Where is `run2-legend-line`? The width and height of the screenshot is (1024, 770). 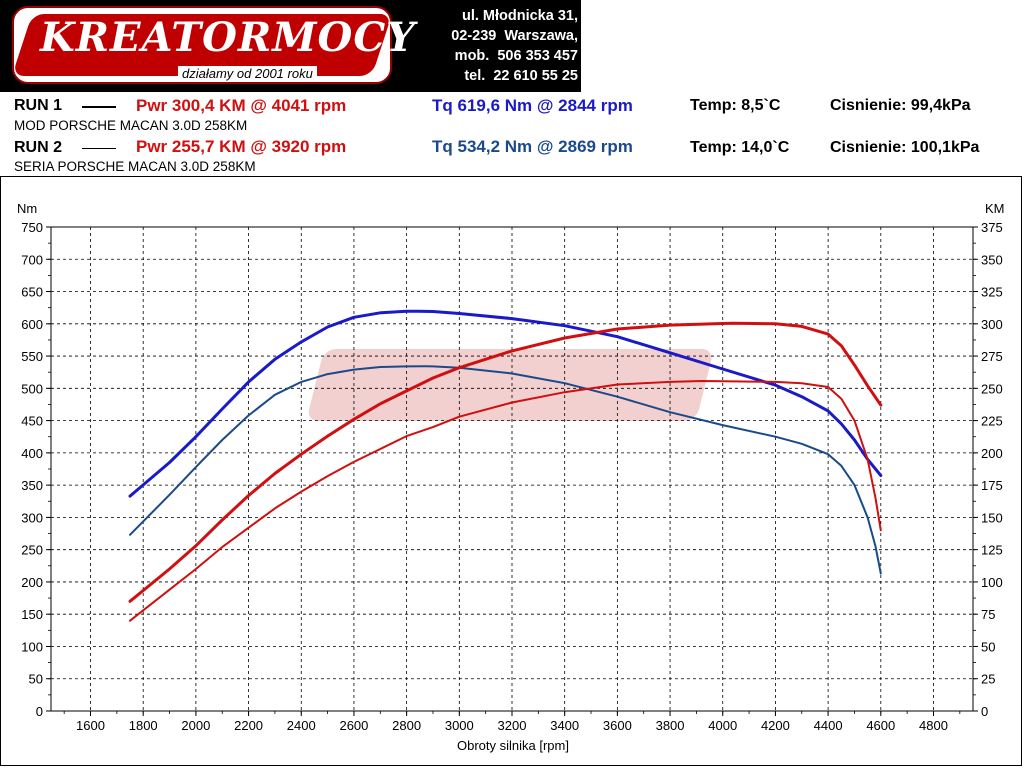
run2-legend-line is located at coordinates (99, 148).